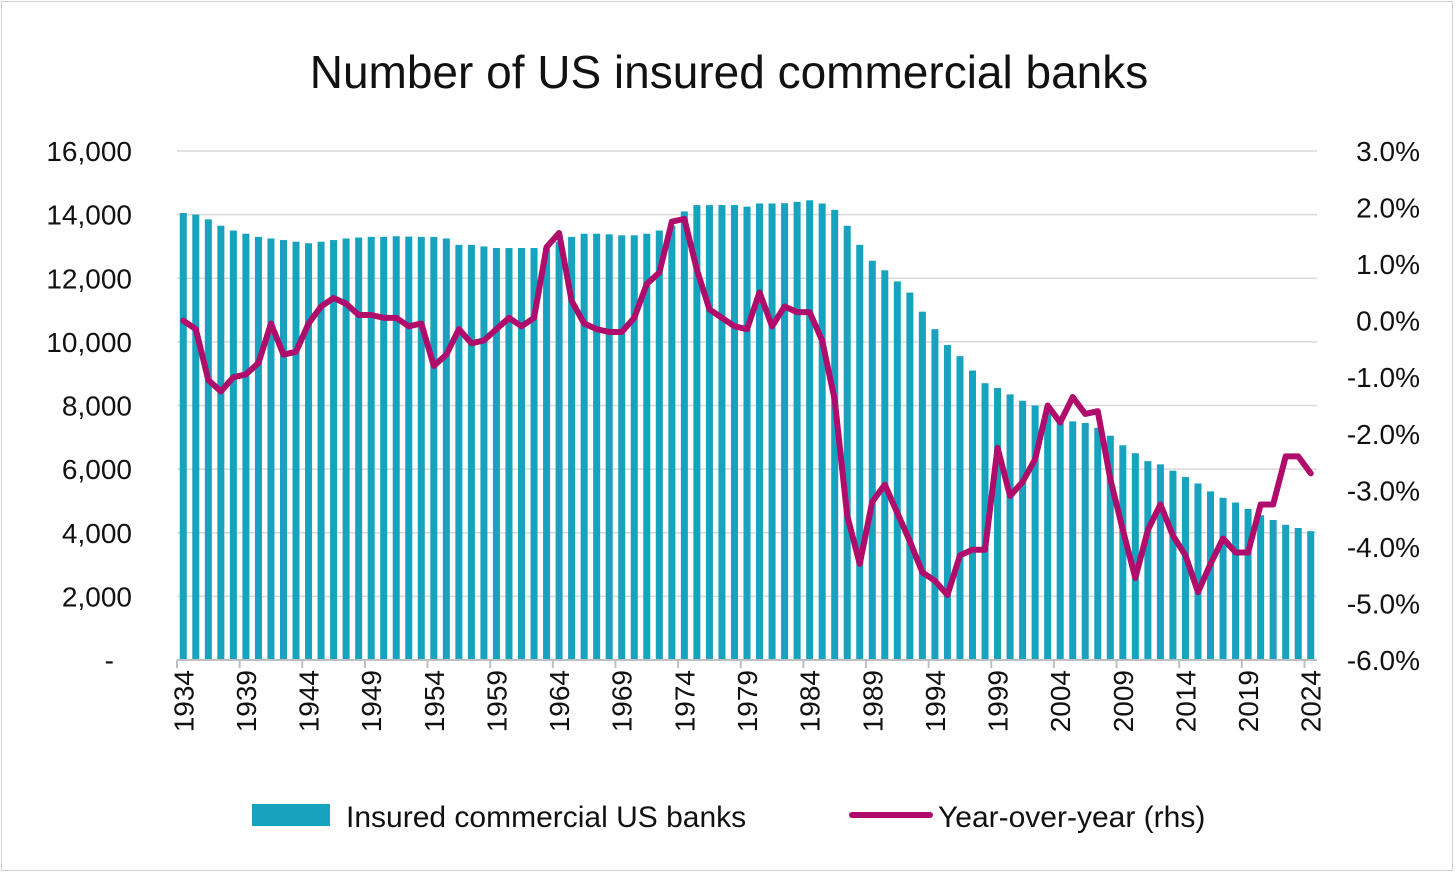  Describe the element at coordinates (1388, 321) in the screenshot. I see `y-tick-label-right: 0.0%` at that location.